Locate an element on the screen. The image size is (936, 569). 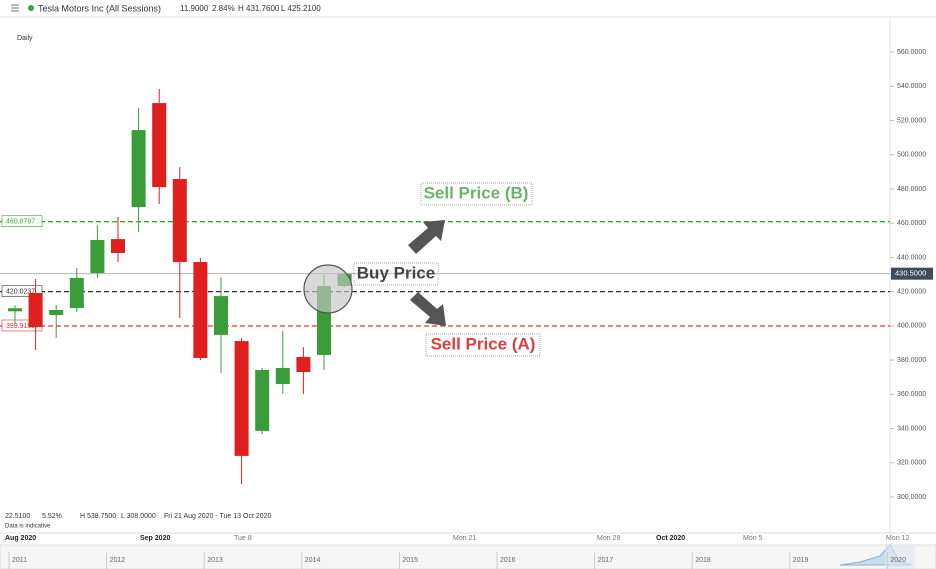
y-tick-label: 400.0000 is located at coordinates (911, 326).